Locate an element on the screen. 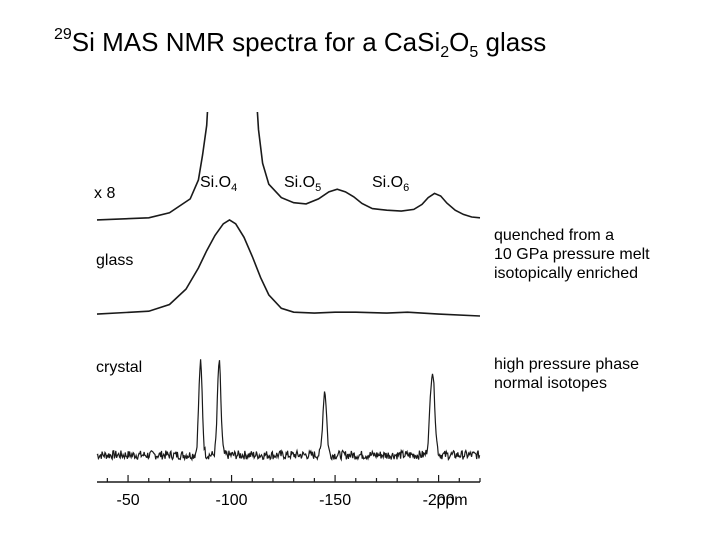  crystal-note-line-2: normal isotopes is located at coordinates (550, 383).